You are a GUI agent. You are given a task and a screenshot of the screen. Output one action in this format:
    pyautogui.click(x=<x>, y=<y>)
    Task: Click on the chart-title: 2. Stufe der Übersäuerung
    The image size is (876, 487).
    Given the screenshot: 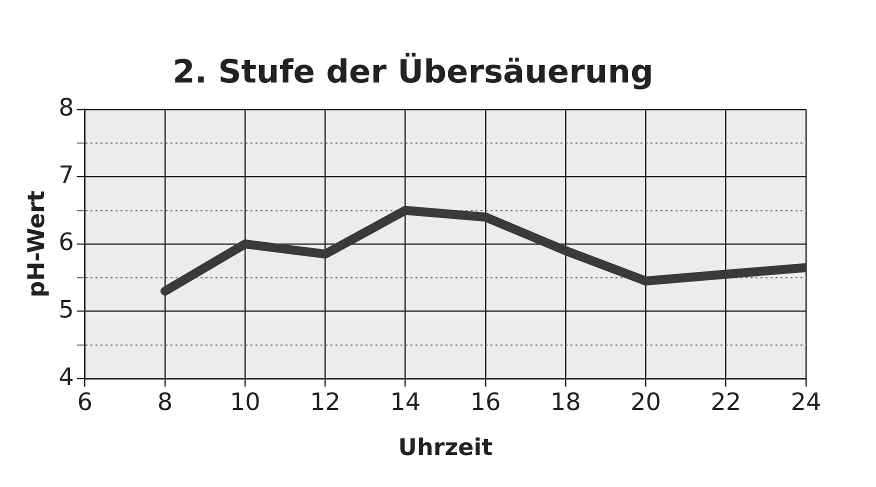 What is the action you would take?
    pyautogui.click(x=413, y=71)
    